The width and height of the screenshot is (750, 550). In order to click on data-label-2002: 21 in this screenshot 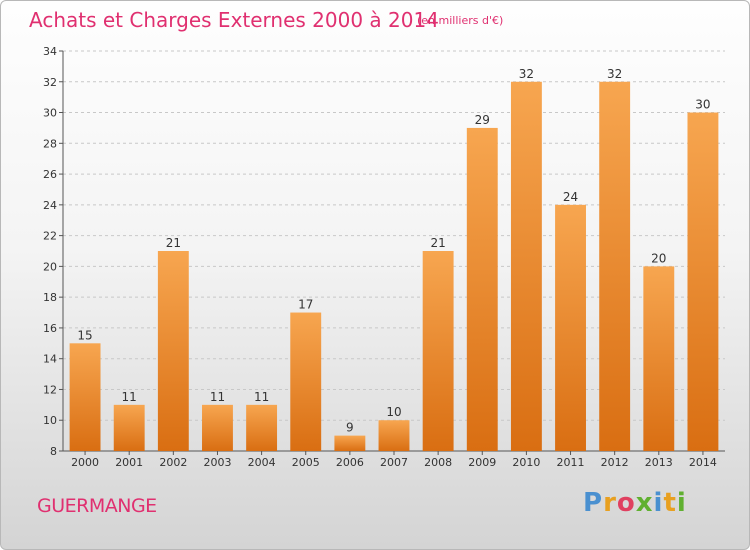, I will do `click(173, 243)`.